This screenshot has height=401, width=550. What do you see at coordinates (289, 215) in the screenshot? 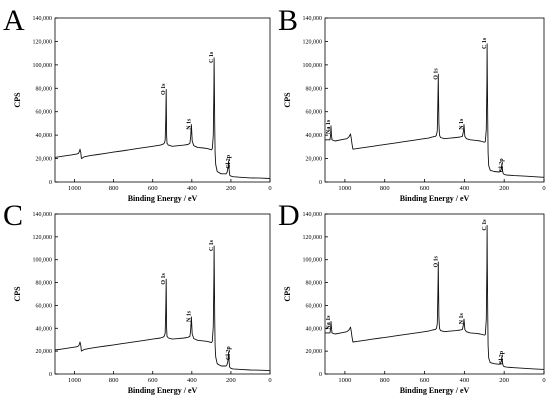
I see `panel-label-d: D` at bounding box center [289, 215].